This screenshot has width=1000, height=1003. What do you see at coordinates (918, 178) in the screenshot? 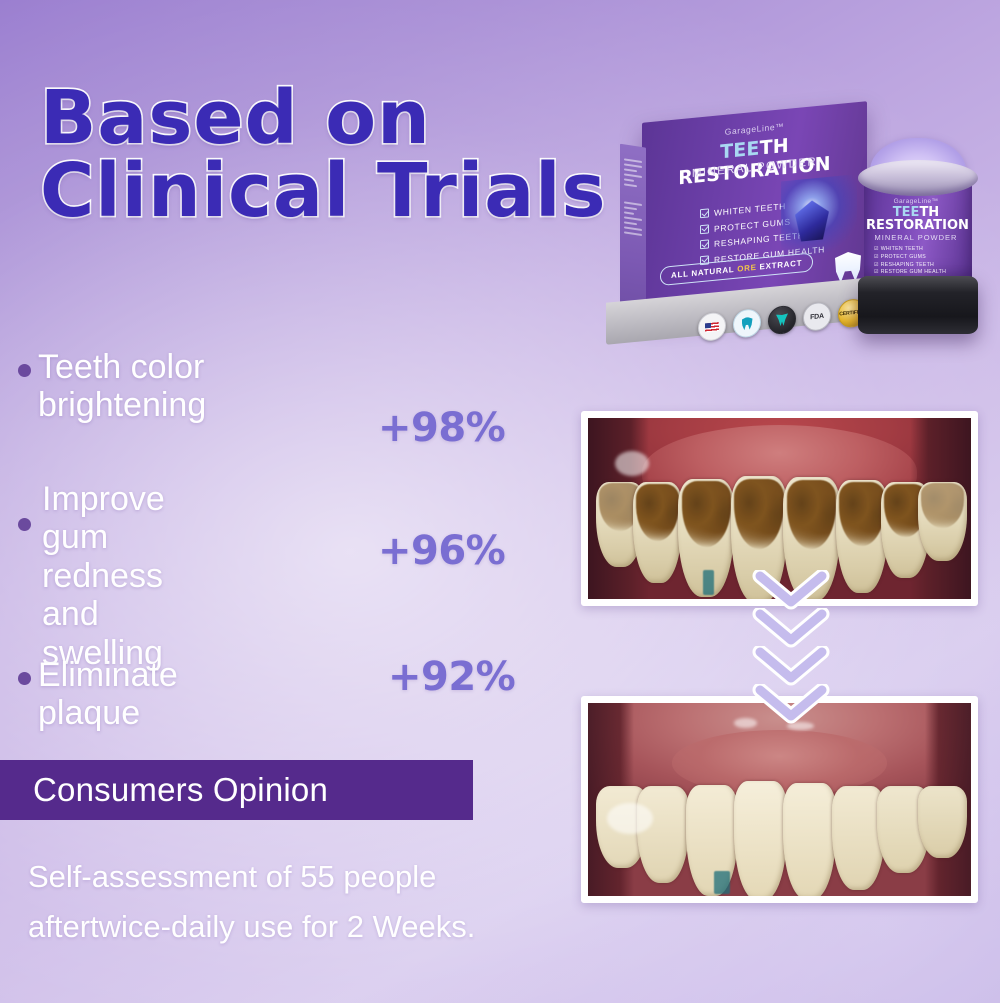
I see `jar-rim` at bounding box center [918, 178].